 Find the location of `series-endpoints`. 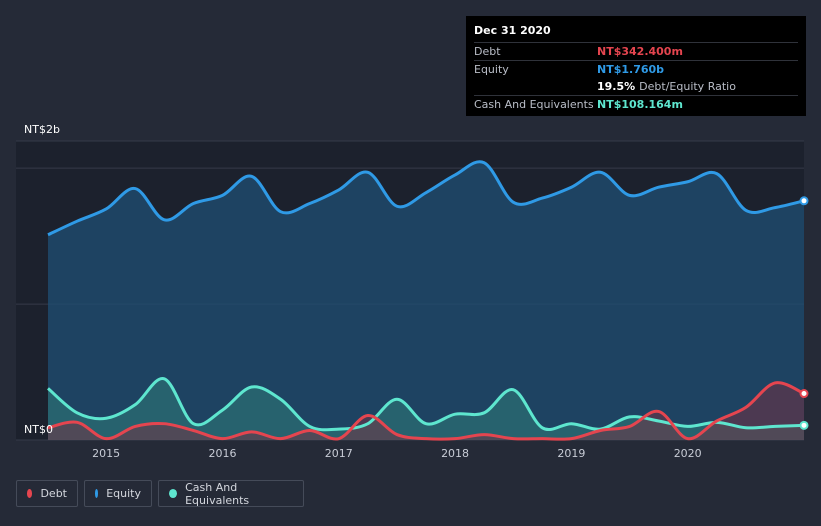

series-endpoints is located at coordinates (804, 313).